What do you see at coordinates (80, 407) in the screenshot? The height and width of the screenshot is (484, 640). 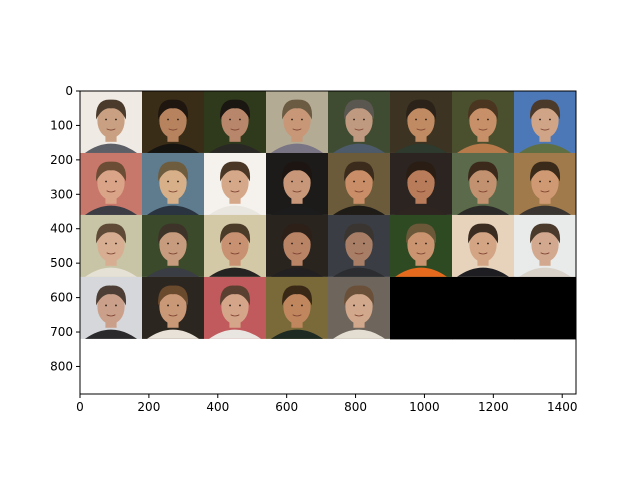 I see `x-tick-label: 0` at bounding box center [80, 407].